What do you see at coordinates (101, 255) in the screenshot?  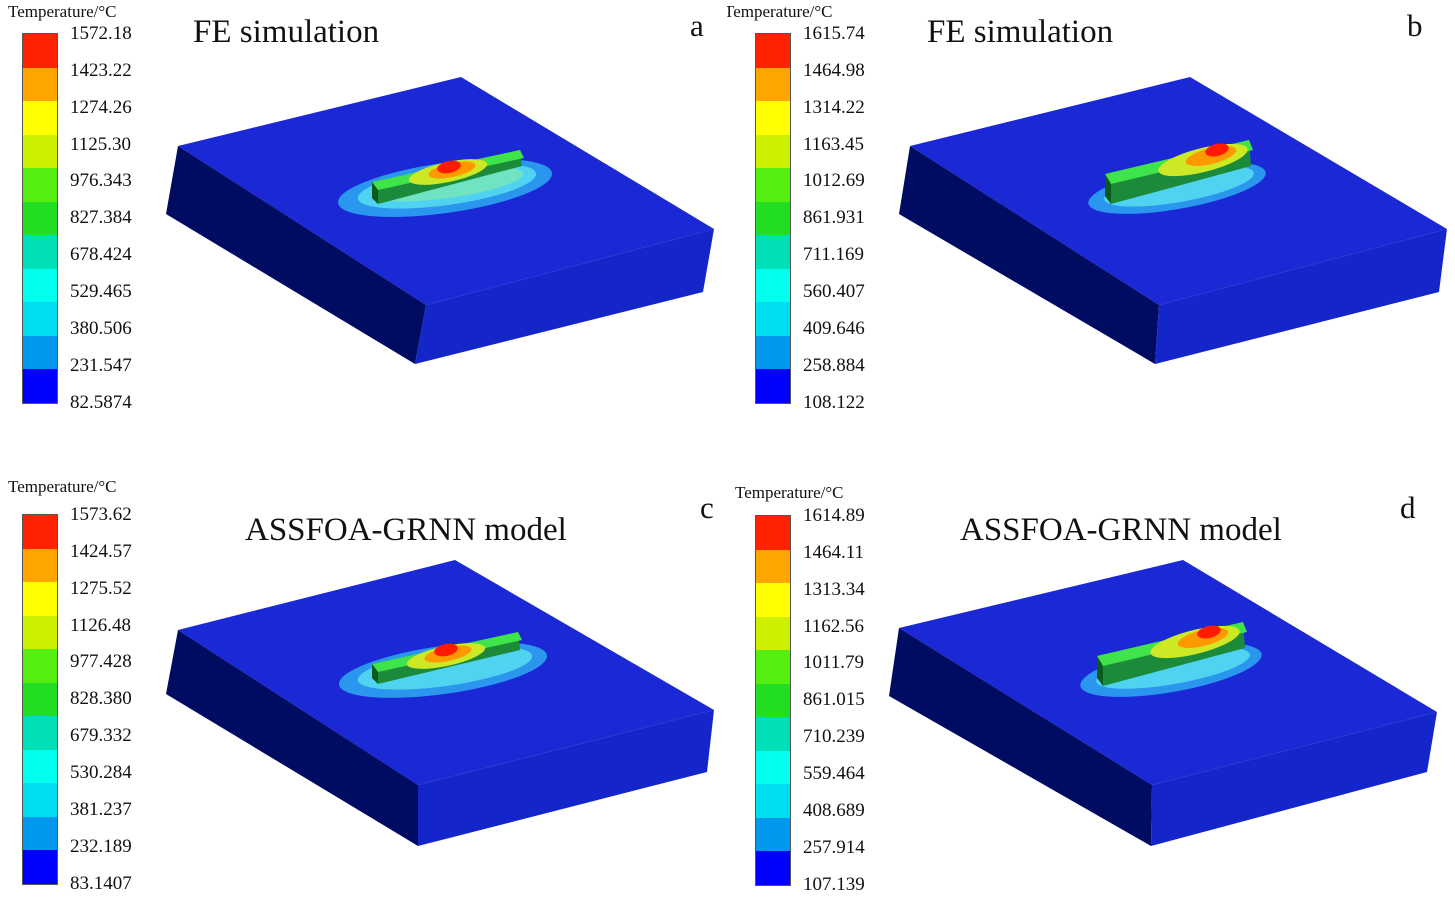 I see `colorbar-tick-label: 678.424` at bounding box center [101, 255].